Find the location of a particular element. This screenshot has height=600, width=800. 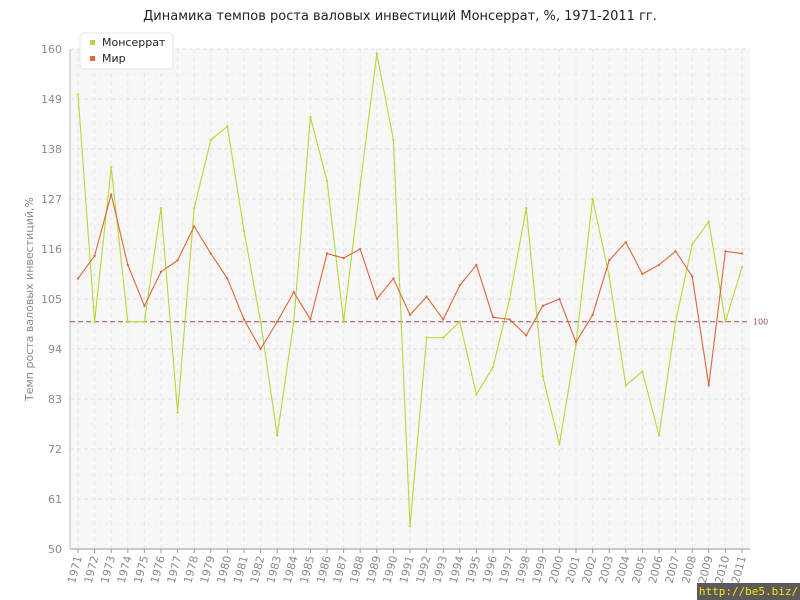

y-tick-label: 127 is located at coordinates (51, 199).